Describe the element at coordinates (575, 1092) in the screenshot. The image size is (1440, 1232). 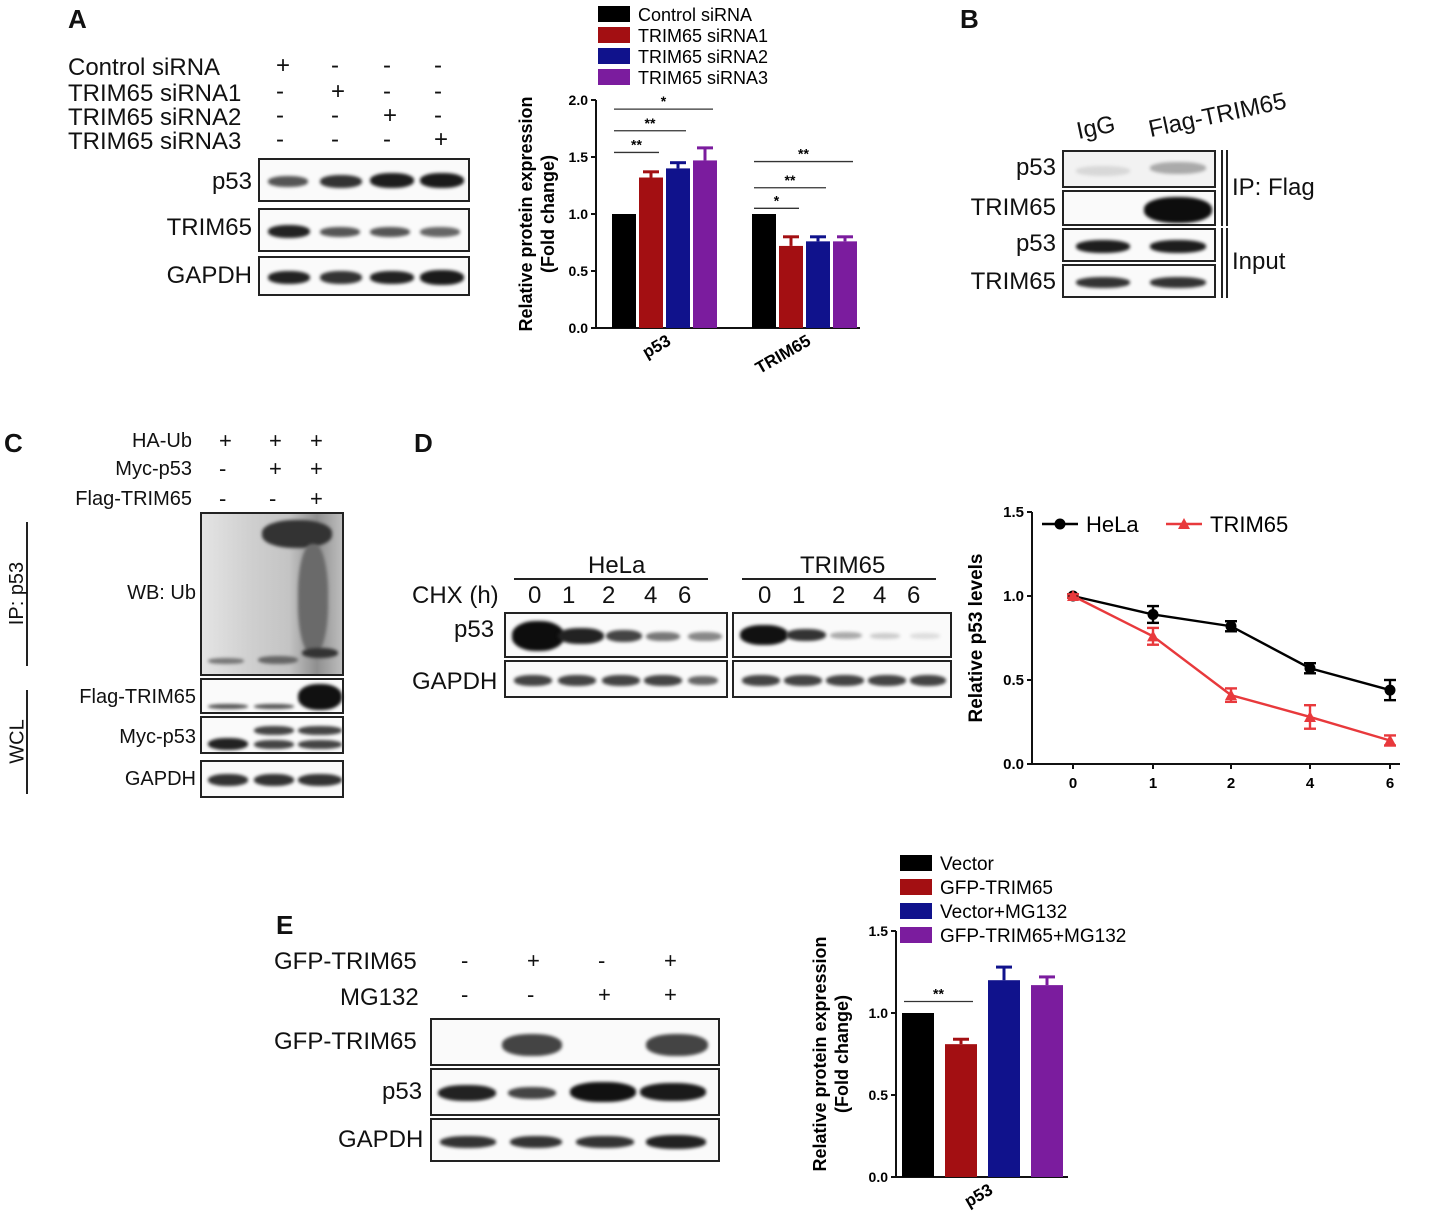
I see `blot-e-p53` at that location.